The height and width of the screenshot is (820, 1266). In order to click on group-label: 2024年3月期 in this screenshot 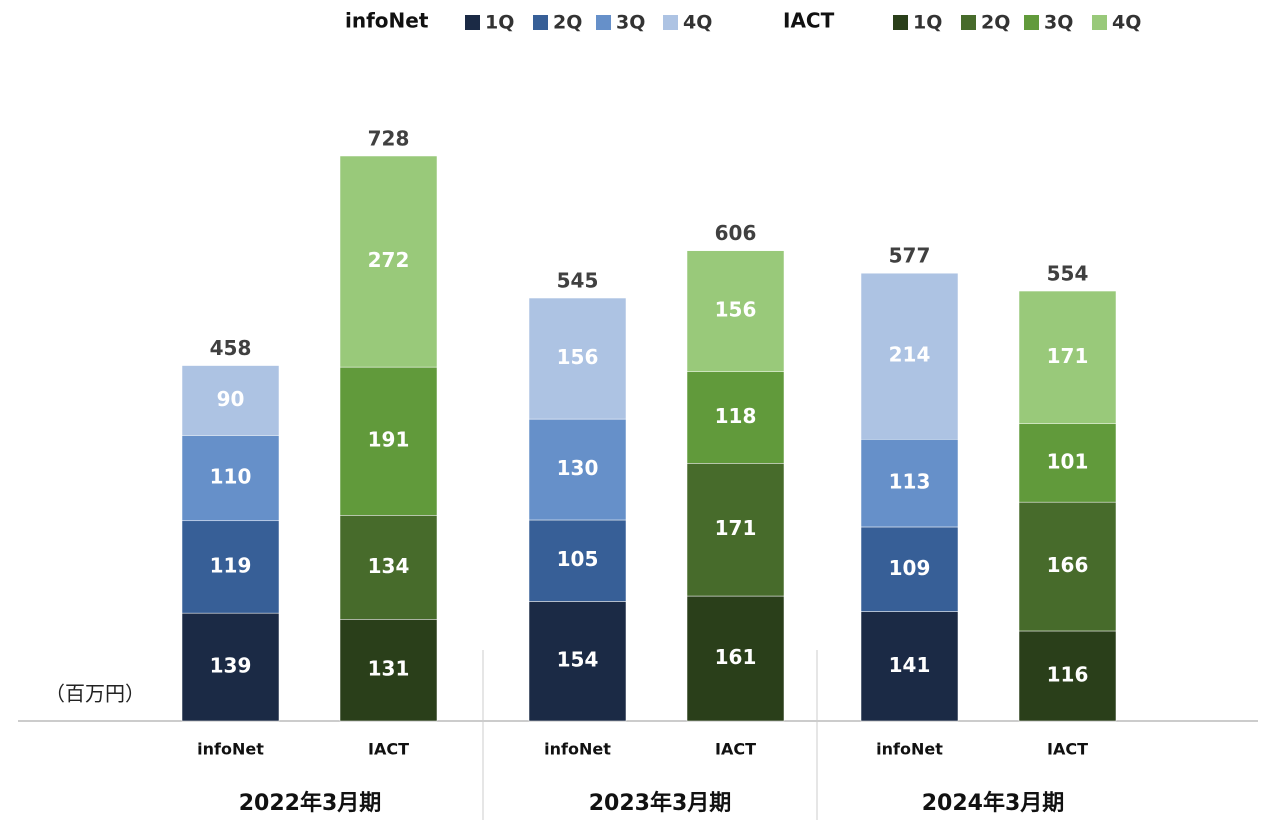, I will do `click(993, 803)`.